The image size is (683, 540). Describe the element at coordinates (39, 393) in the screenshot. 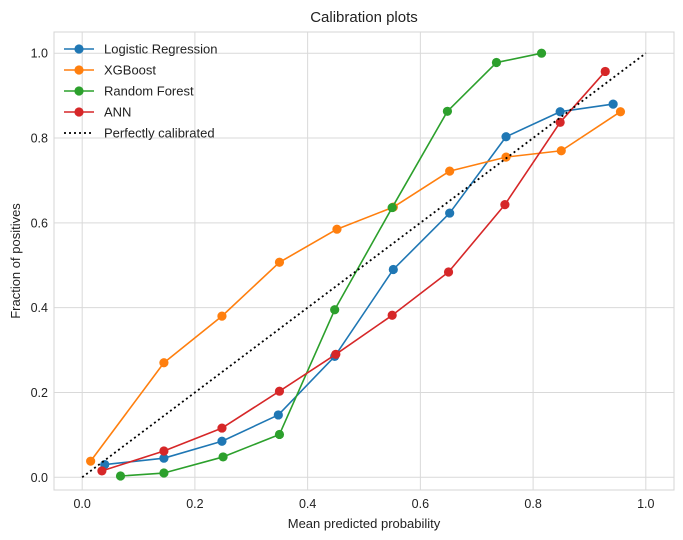

I see `y-tick-label: 0.2` at that location.